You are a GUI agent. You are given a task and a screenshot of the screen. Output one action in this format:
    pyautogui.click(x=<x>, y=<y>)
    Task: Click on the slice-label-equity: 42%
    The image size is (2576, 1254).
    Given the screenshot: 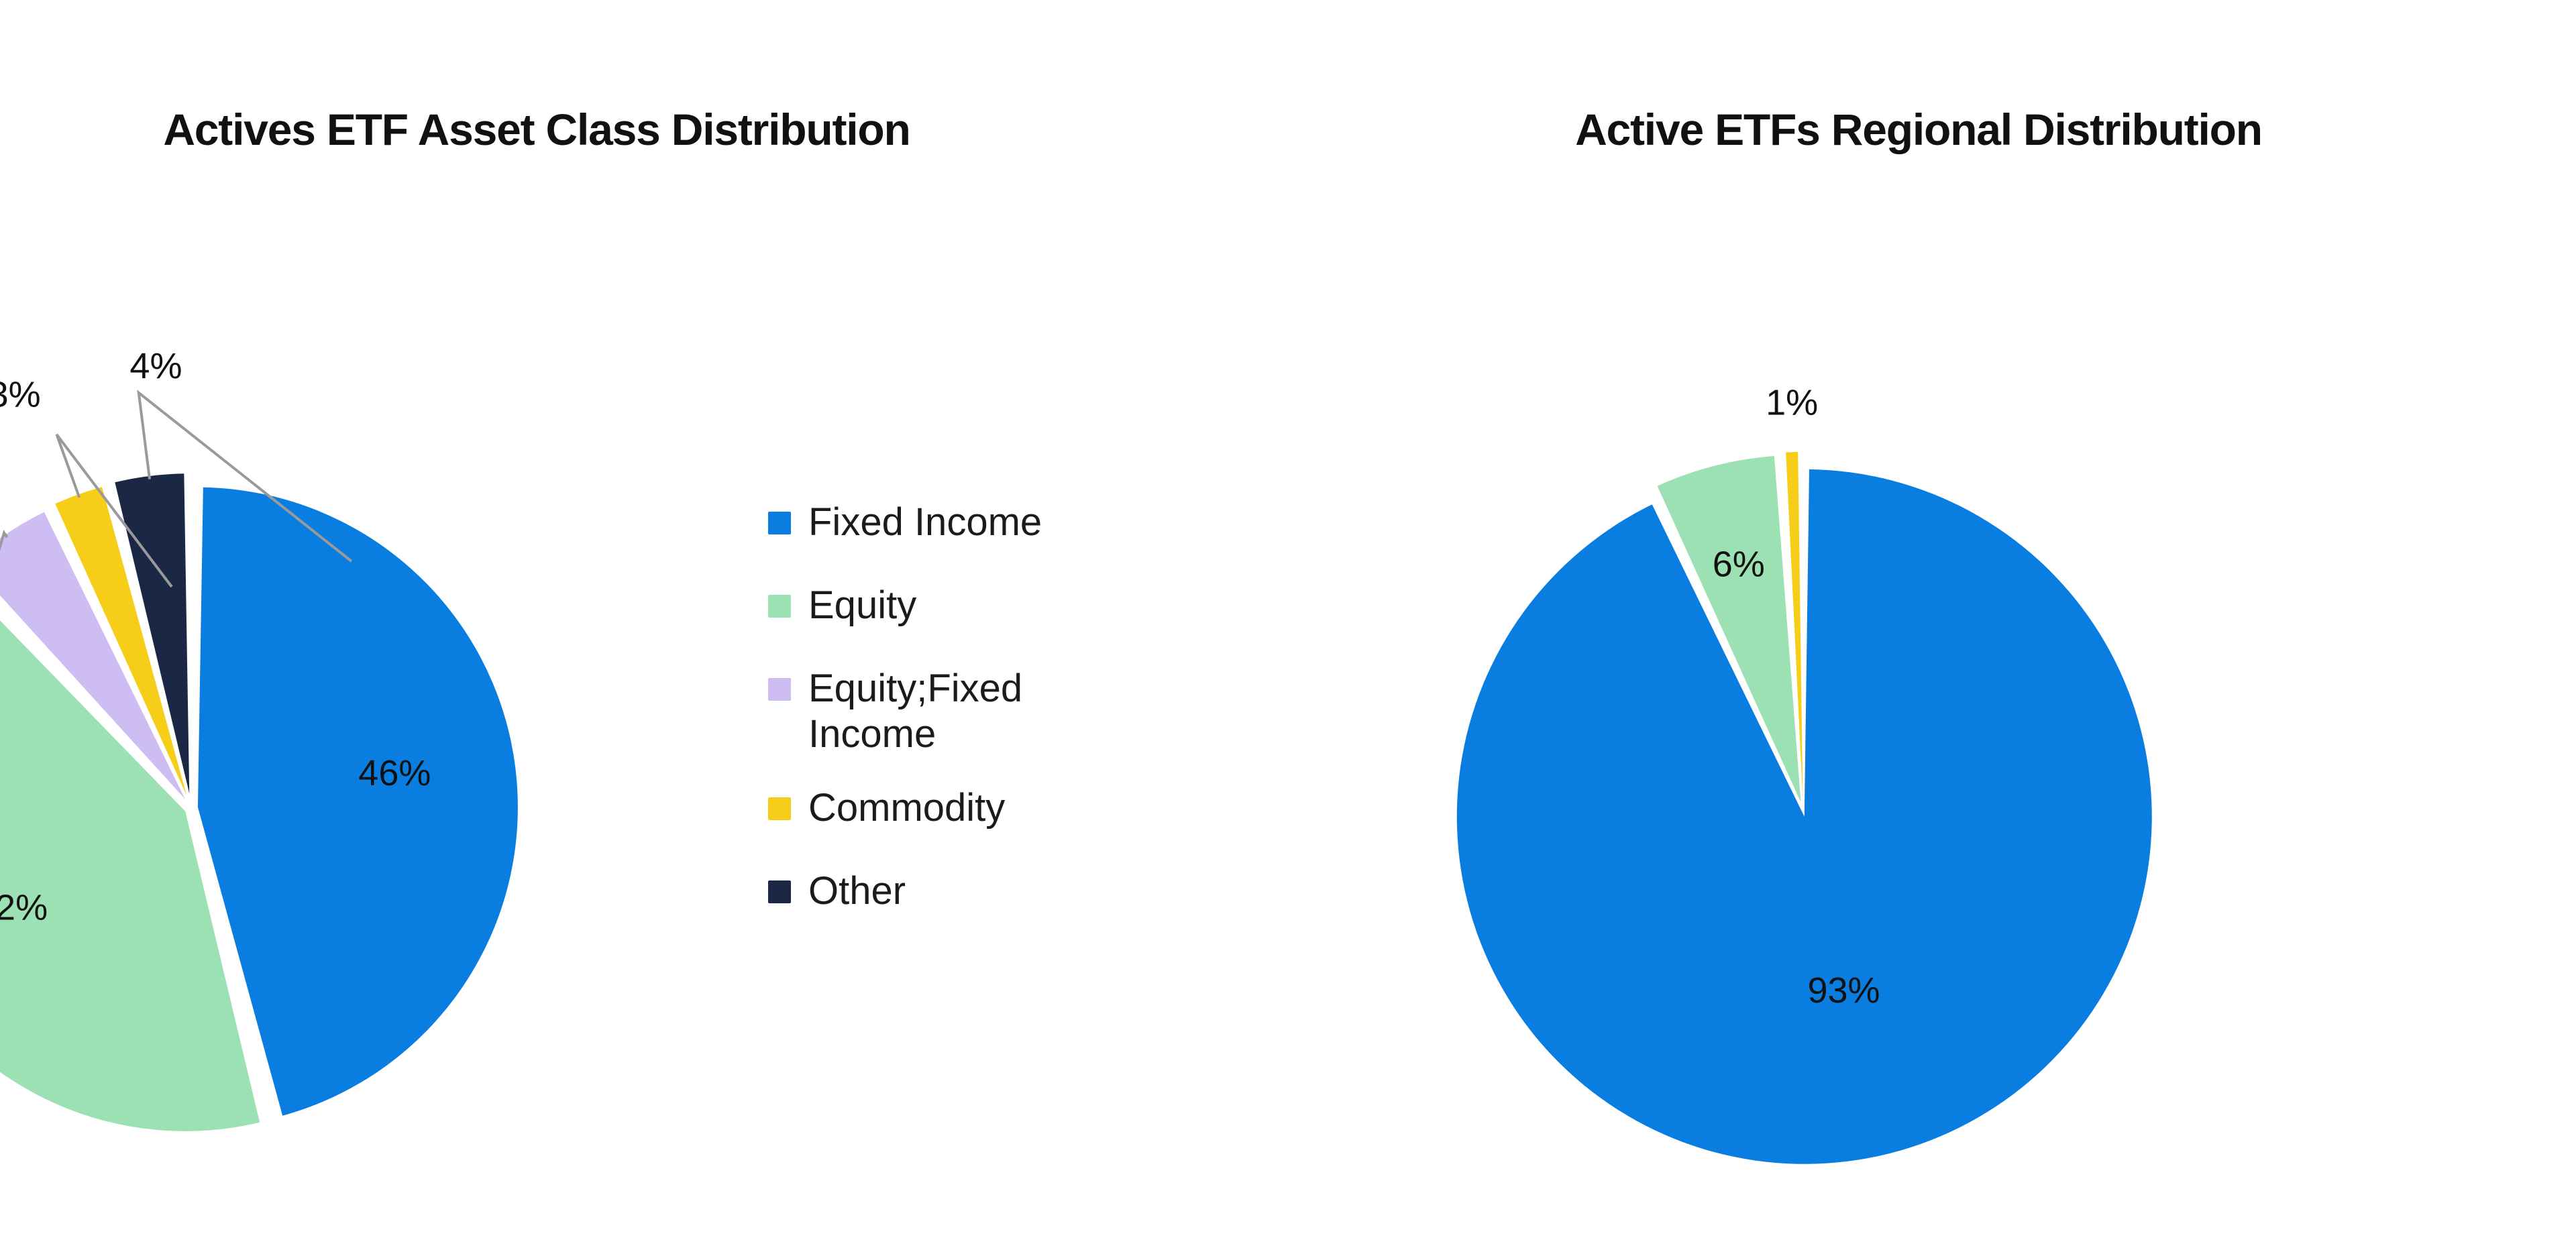 What is the action you would take?
    pyautogui.click(x=24, y=908)
    